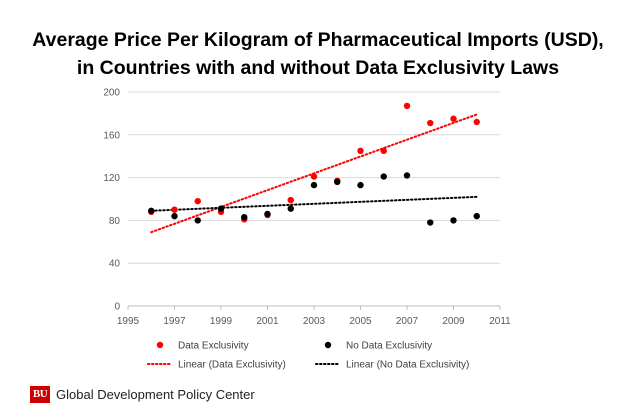  Describe the element at coordinates (314, 321) in the screenshot. I see `x-tick-label: 2003` at that location.